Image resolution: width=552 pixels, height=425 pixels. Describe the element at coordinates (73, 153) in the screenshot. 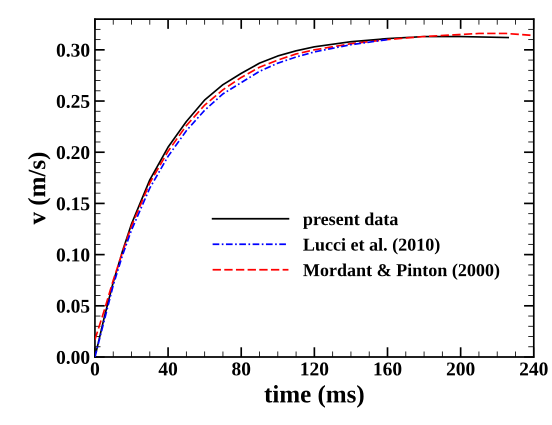

I see `y-tick-label: 0.20` at that location.